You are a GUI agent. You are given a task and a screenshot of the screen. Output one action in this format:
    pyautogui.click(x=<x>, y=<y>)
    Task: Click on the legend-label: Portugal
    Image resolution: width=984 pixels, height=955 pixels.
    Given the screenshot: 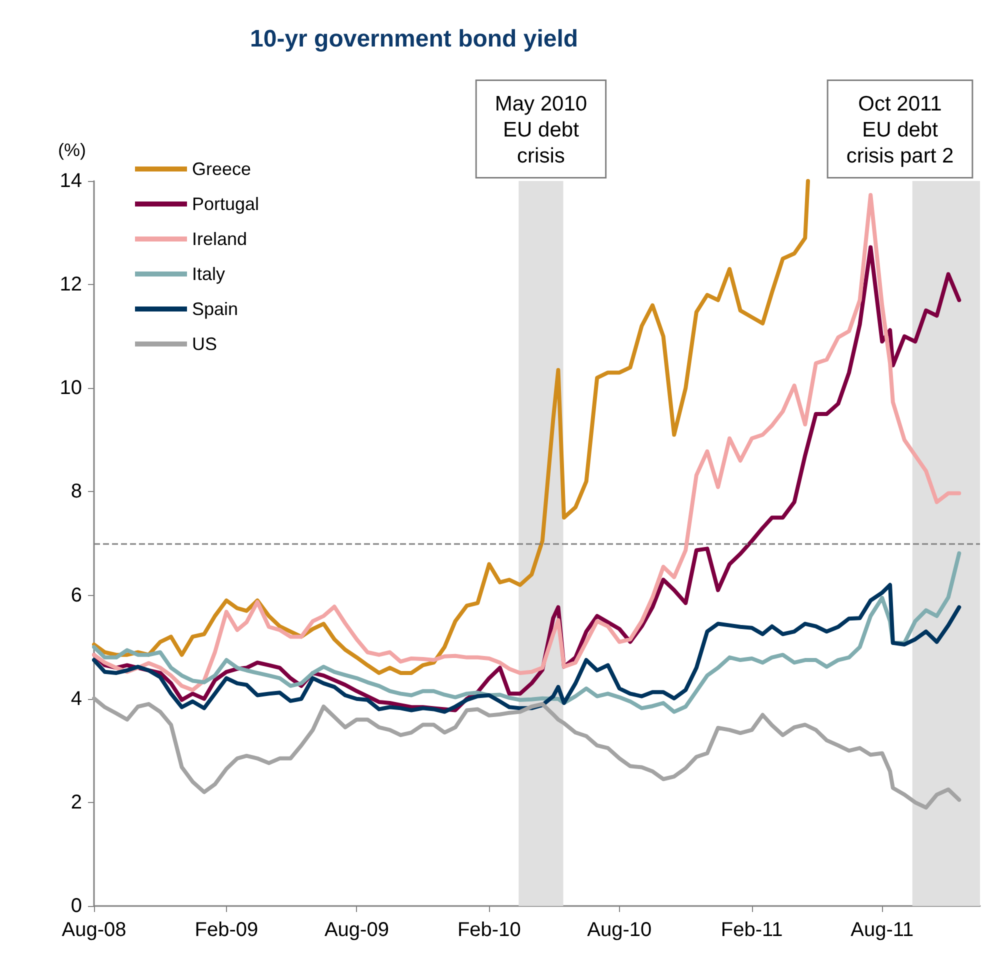 What is the action you would take?
    pyautogui.click(x=226, y=204)
    